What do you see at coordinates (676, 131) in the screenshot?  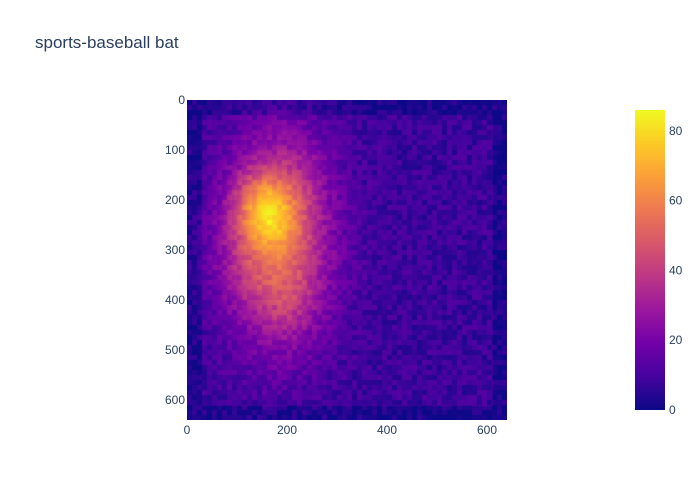 I see `colorbar-tick-label: 80` at bounding box center [676, 131].